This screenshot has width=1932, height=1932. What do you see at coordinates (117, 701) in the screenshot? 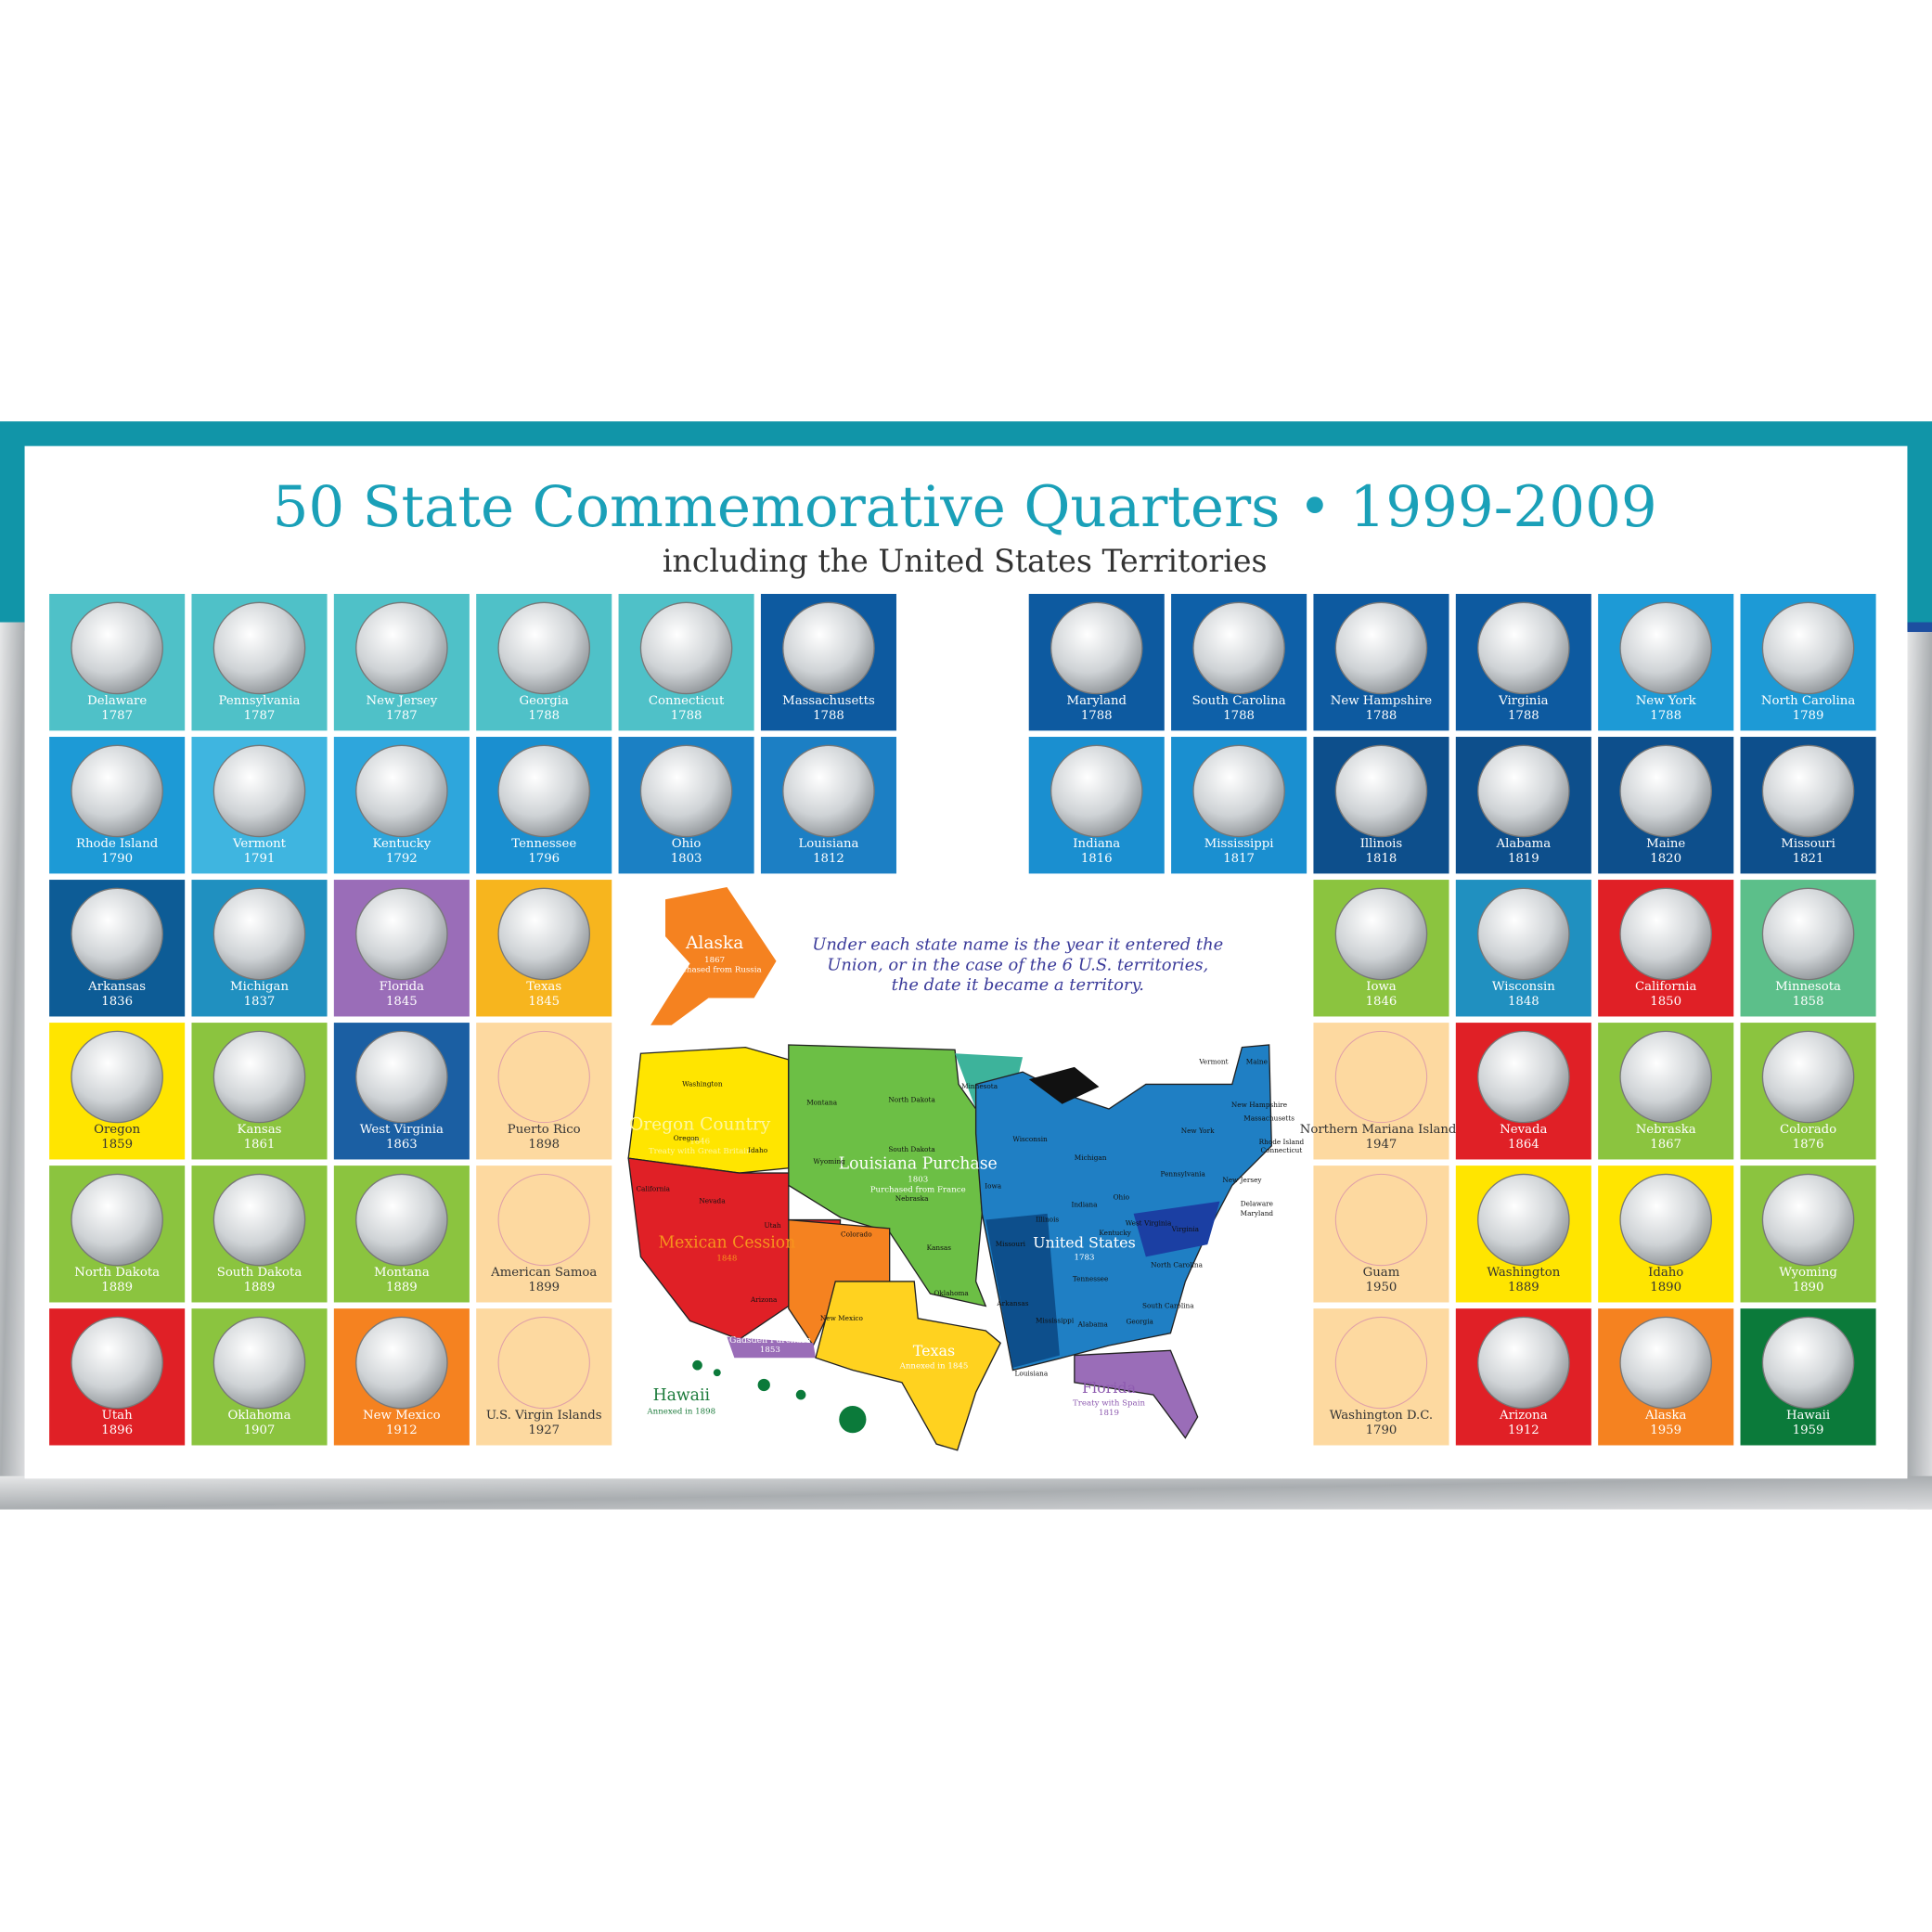
I see `tile-name: Delaware` at bounding box center [117, 701].